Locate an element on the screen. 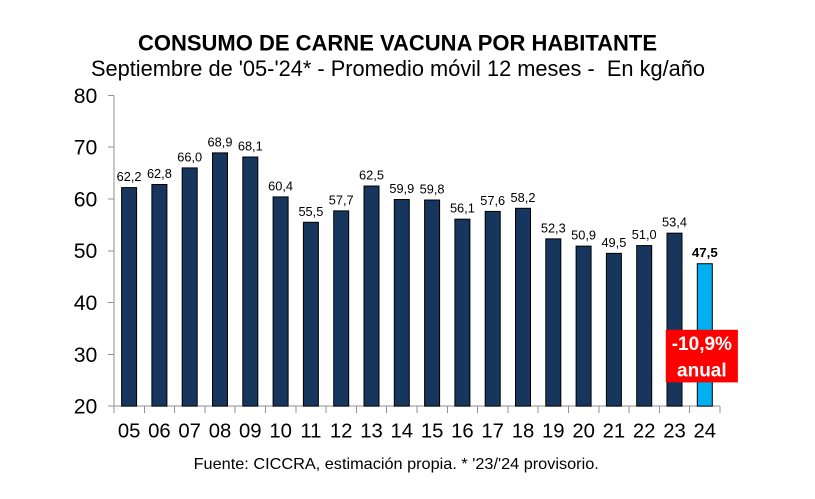 Image resolution: width=815 pixels, height=499 pixels. svg-text: 55,5 is located at coordinates (310, 211).